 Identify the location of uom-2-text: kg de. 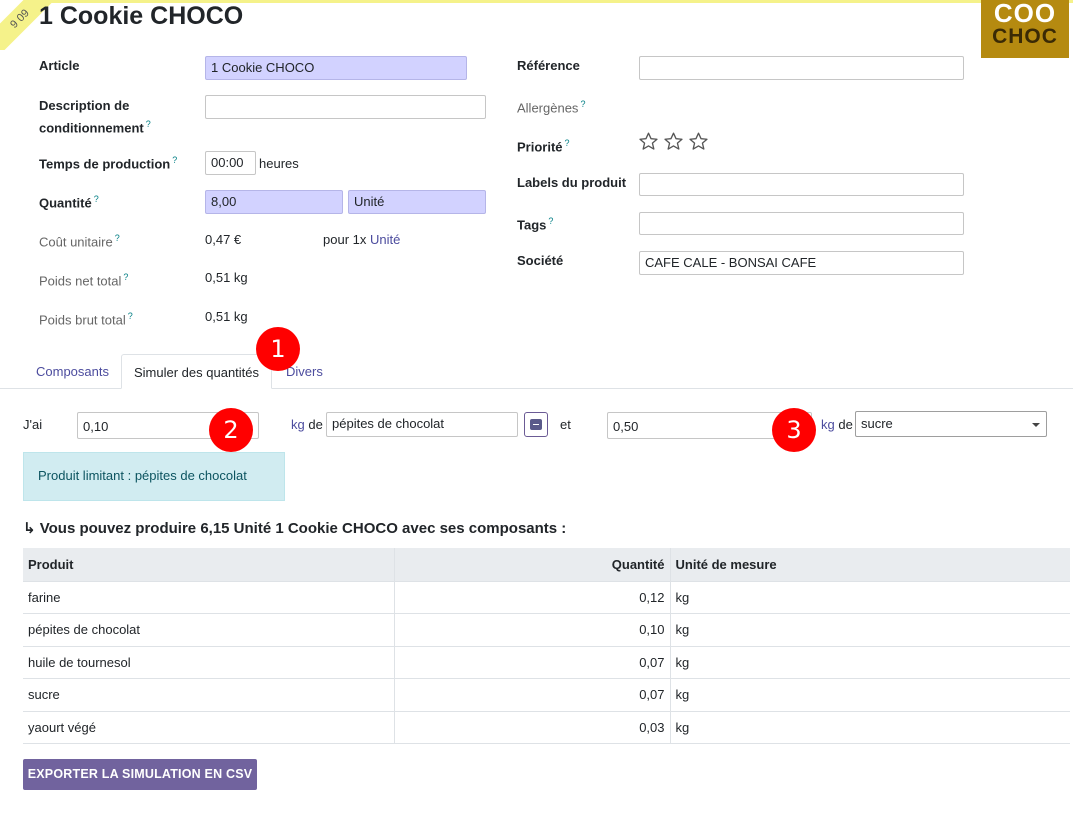
(837, 424).